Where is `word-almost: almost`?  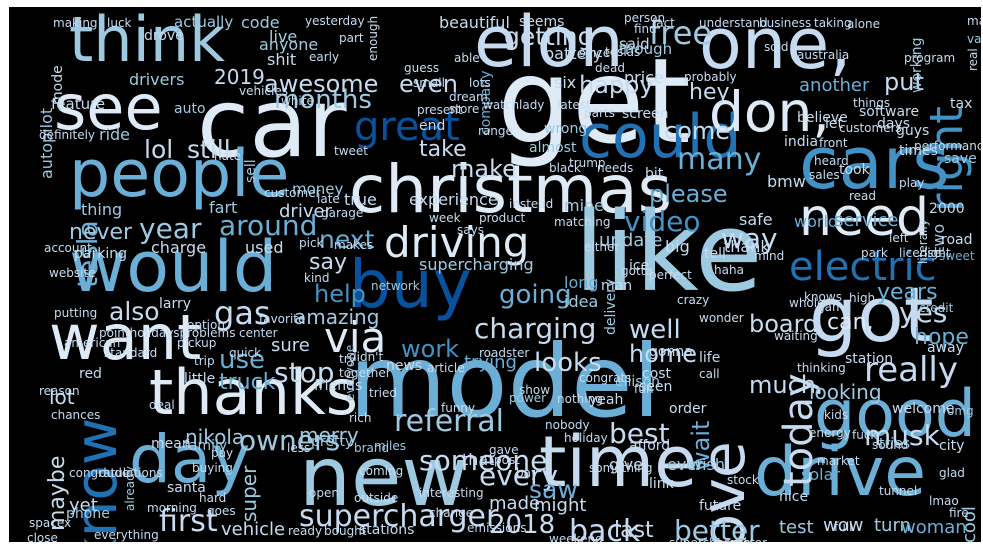 word-almost: almost is located at coordinates (553, 148).